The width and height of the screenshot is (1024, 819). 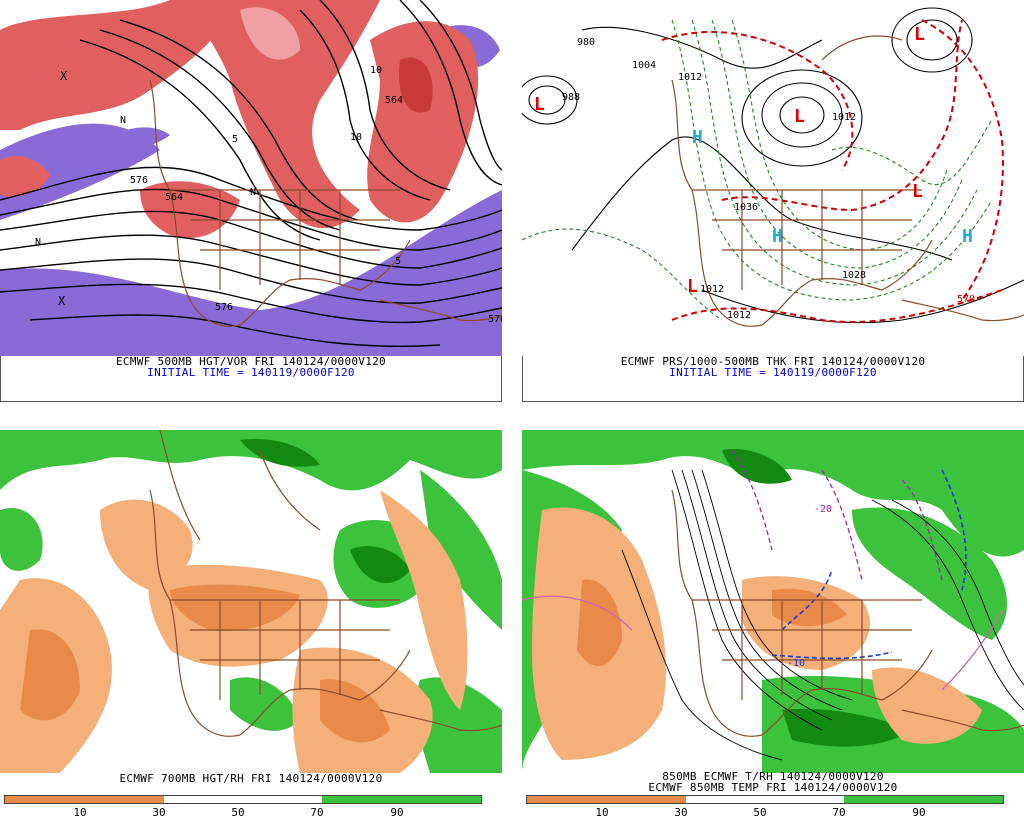 I want to click on panel-caption: ECMWF 850MB TEMP FRI 140124/0000V120, so click(x=773, y=787).